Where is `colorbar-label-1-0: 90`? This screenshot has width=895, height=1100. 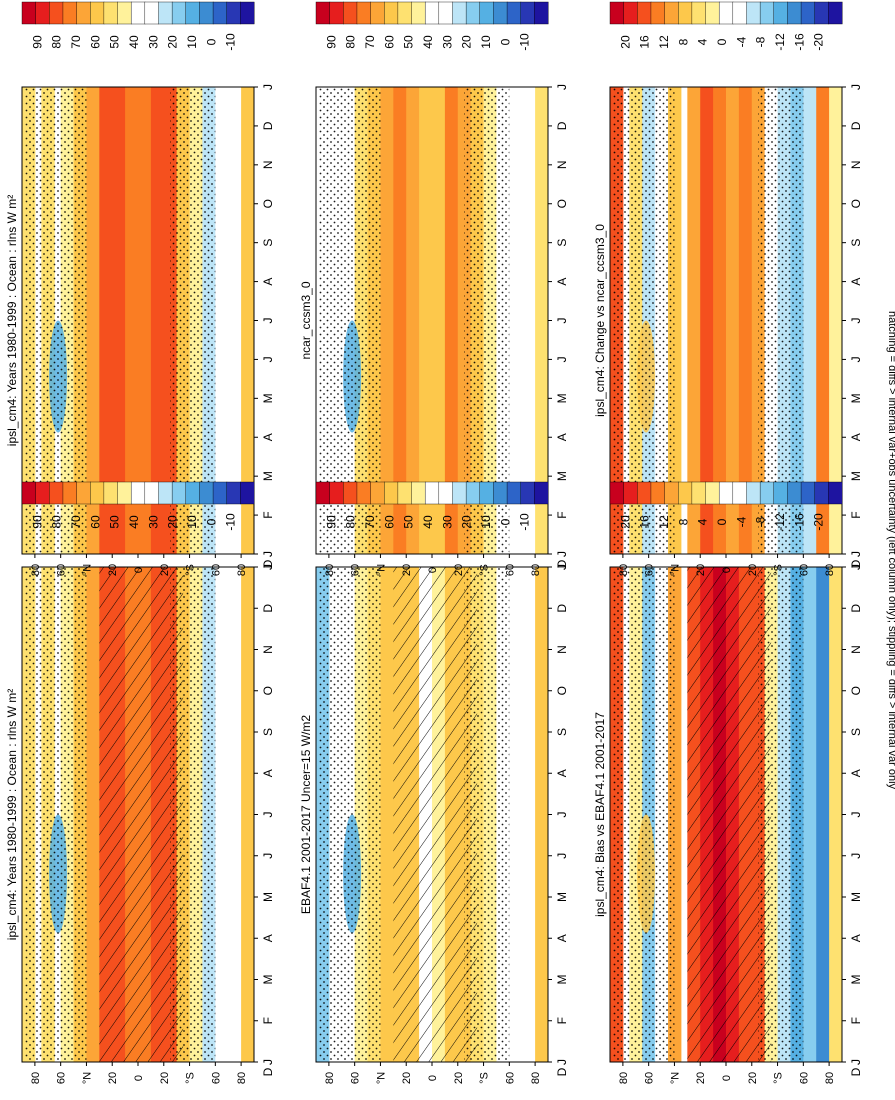
colorbar-label-1-0: 90 is located at coordinates (37, 522).